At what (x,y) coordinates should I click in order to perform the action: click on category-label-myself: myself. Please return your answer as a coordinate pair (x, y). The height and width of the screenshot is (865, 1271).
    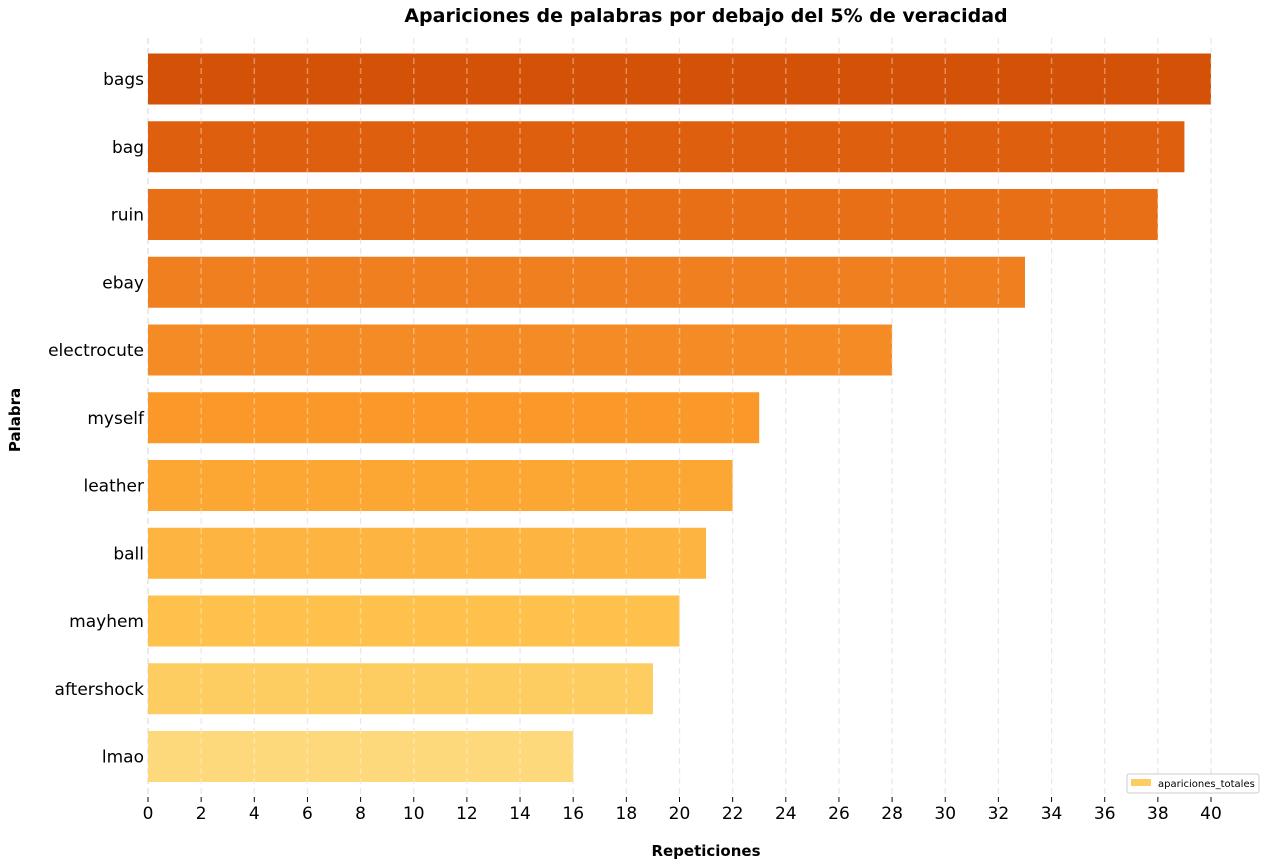
    Looking at the image, I should click on (116, 419).